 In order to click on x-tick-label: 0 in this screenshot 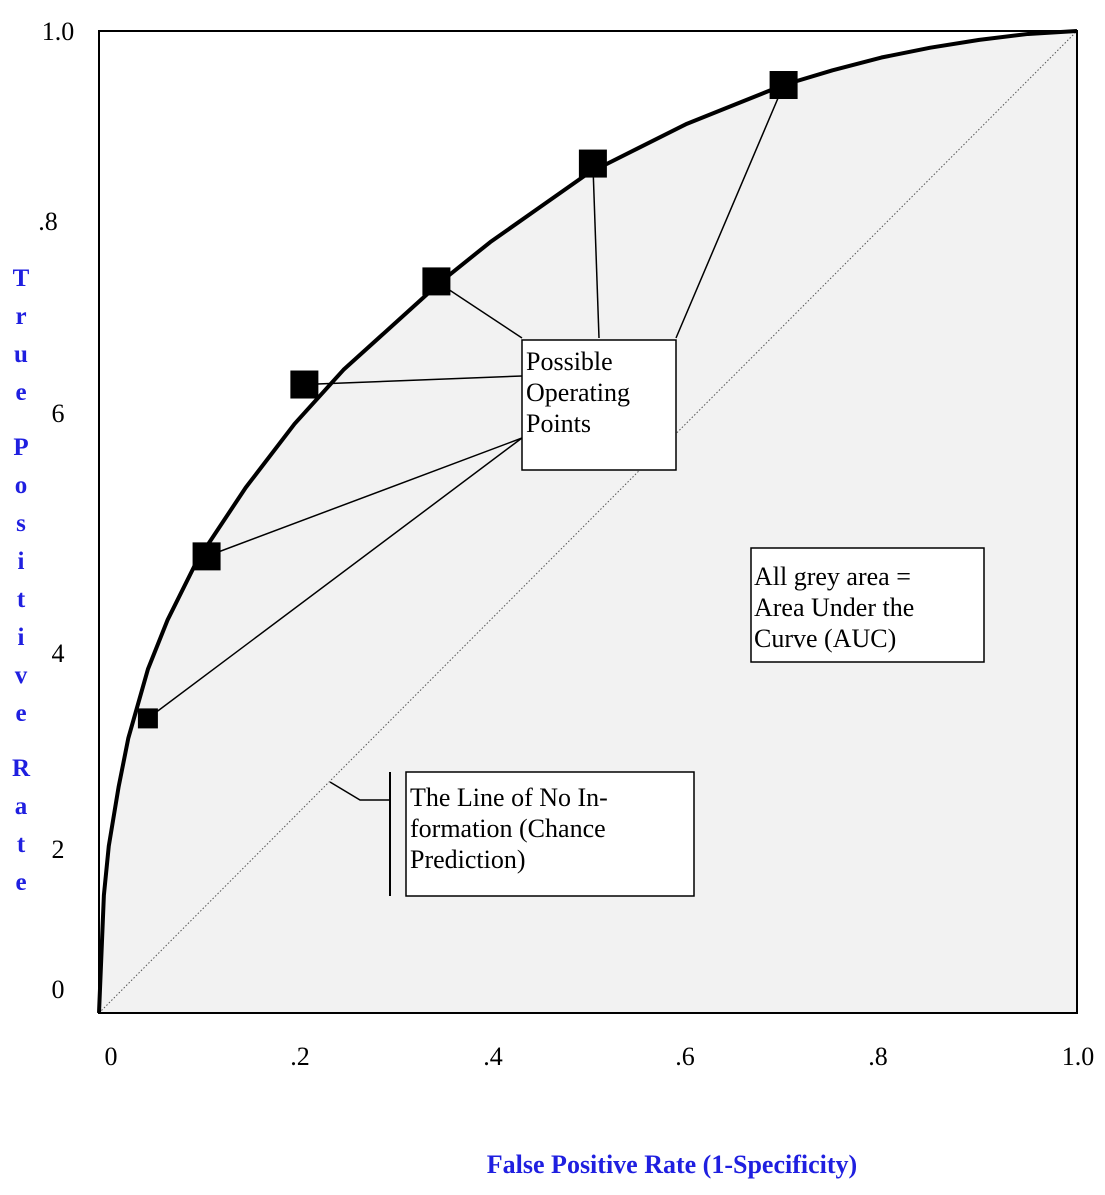, I will do `click(111, 1056)`.